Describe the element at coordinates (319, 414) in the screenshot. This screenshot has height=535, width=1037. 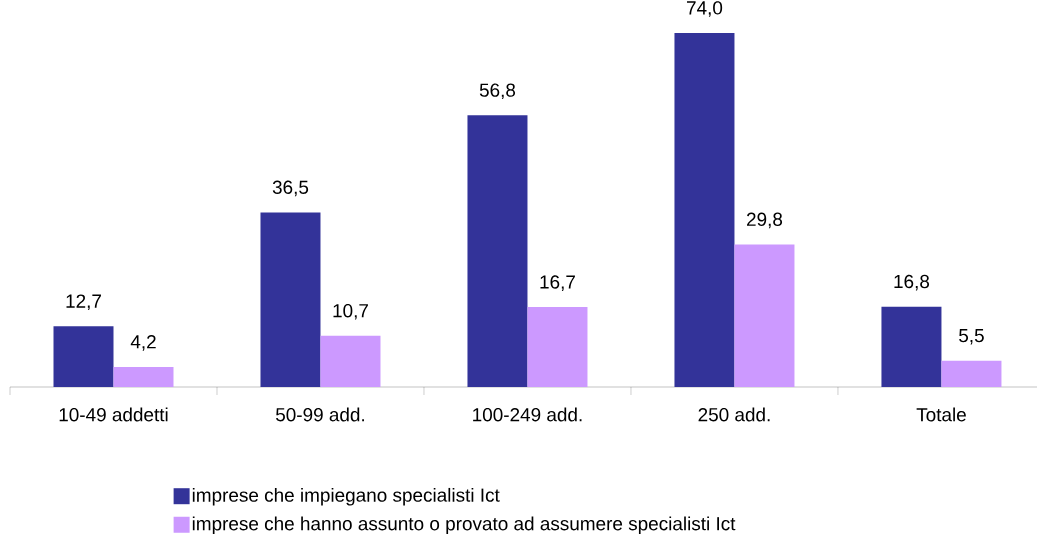
I see `x-tick-label: 50-99 add.` at that location.